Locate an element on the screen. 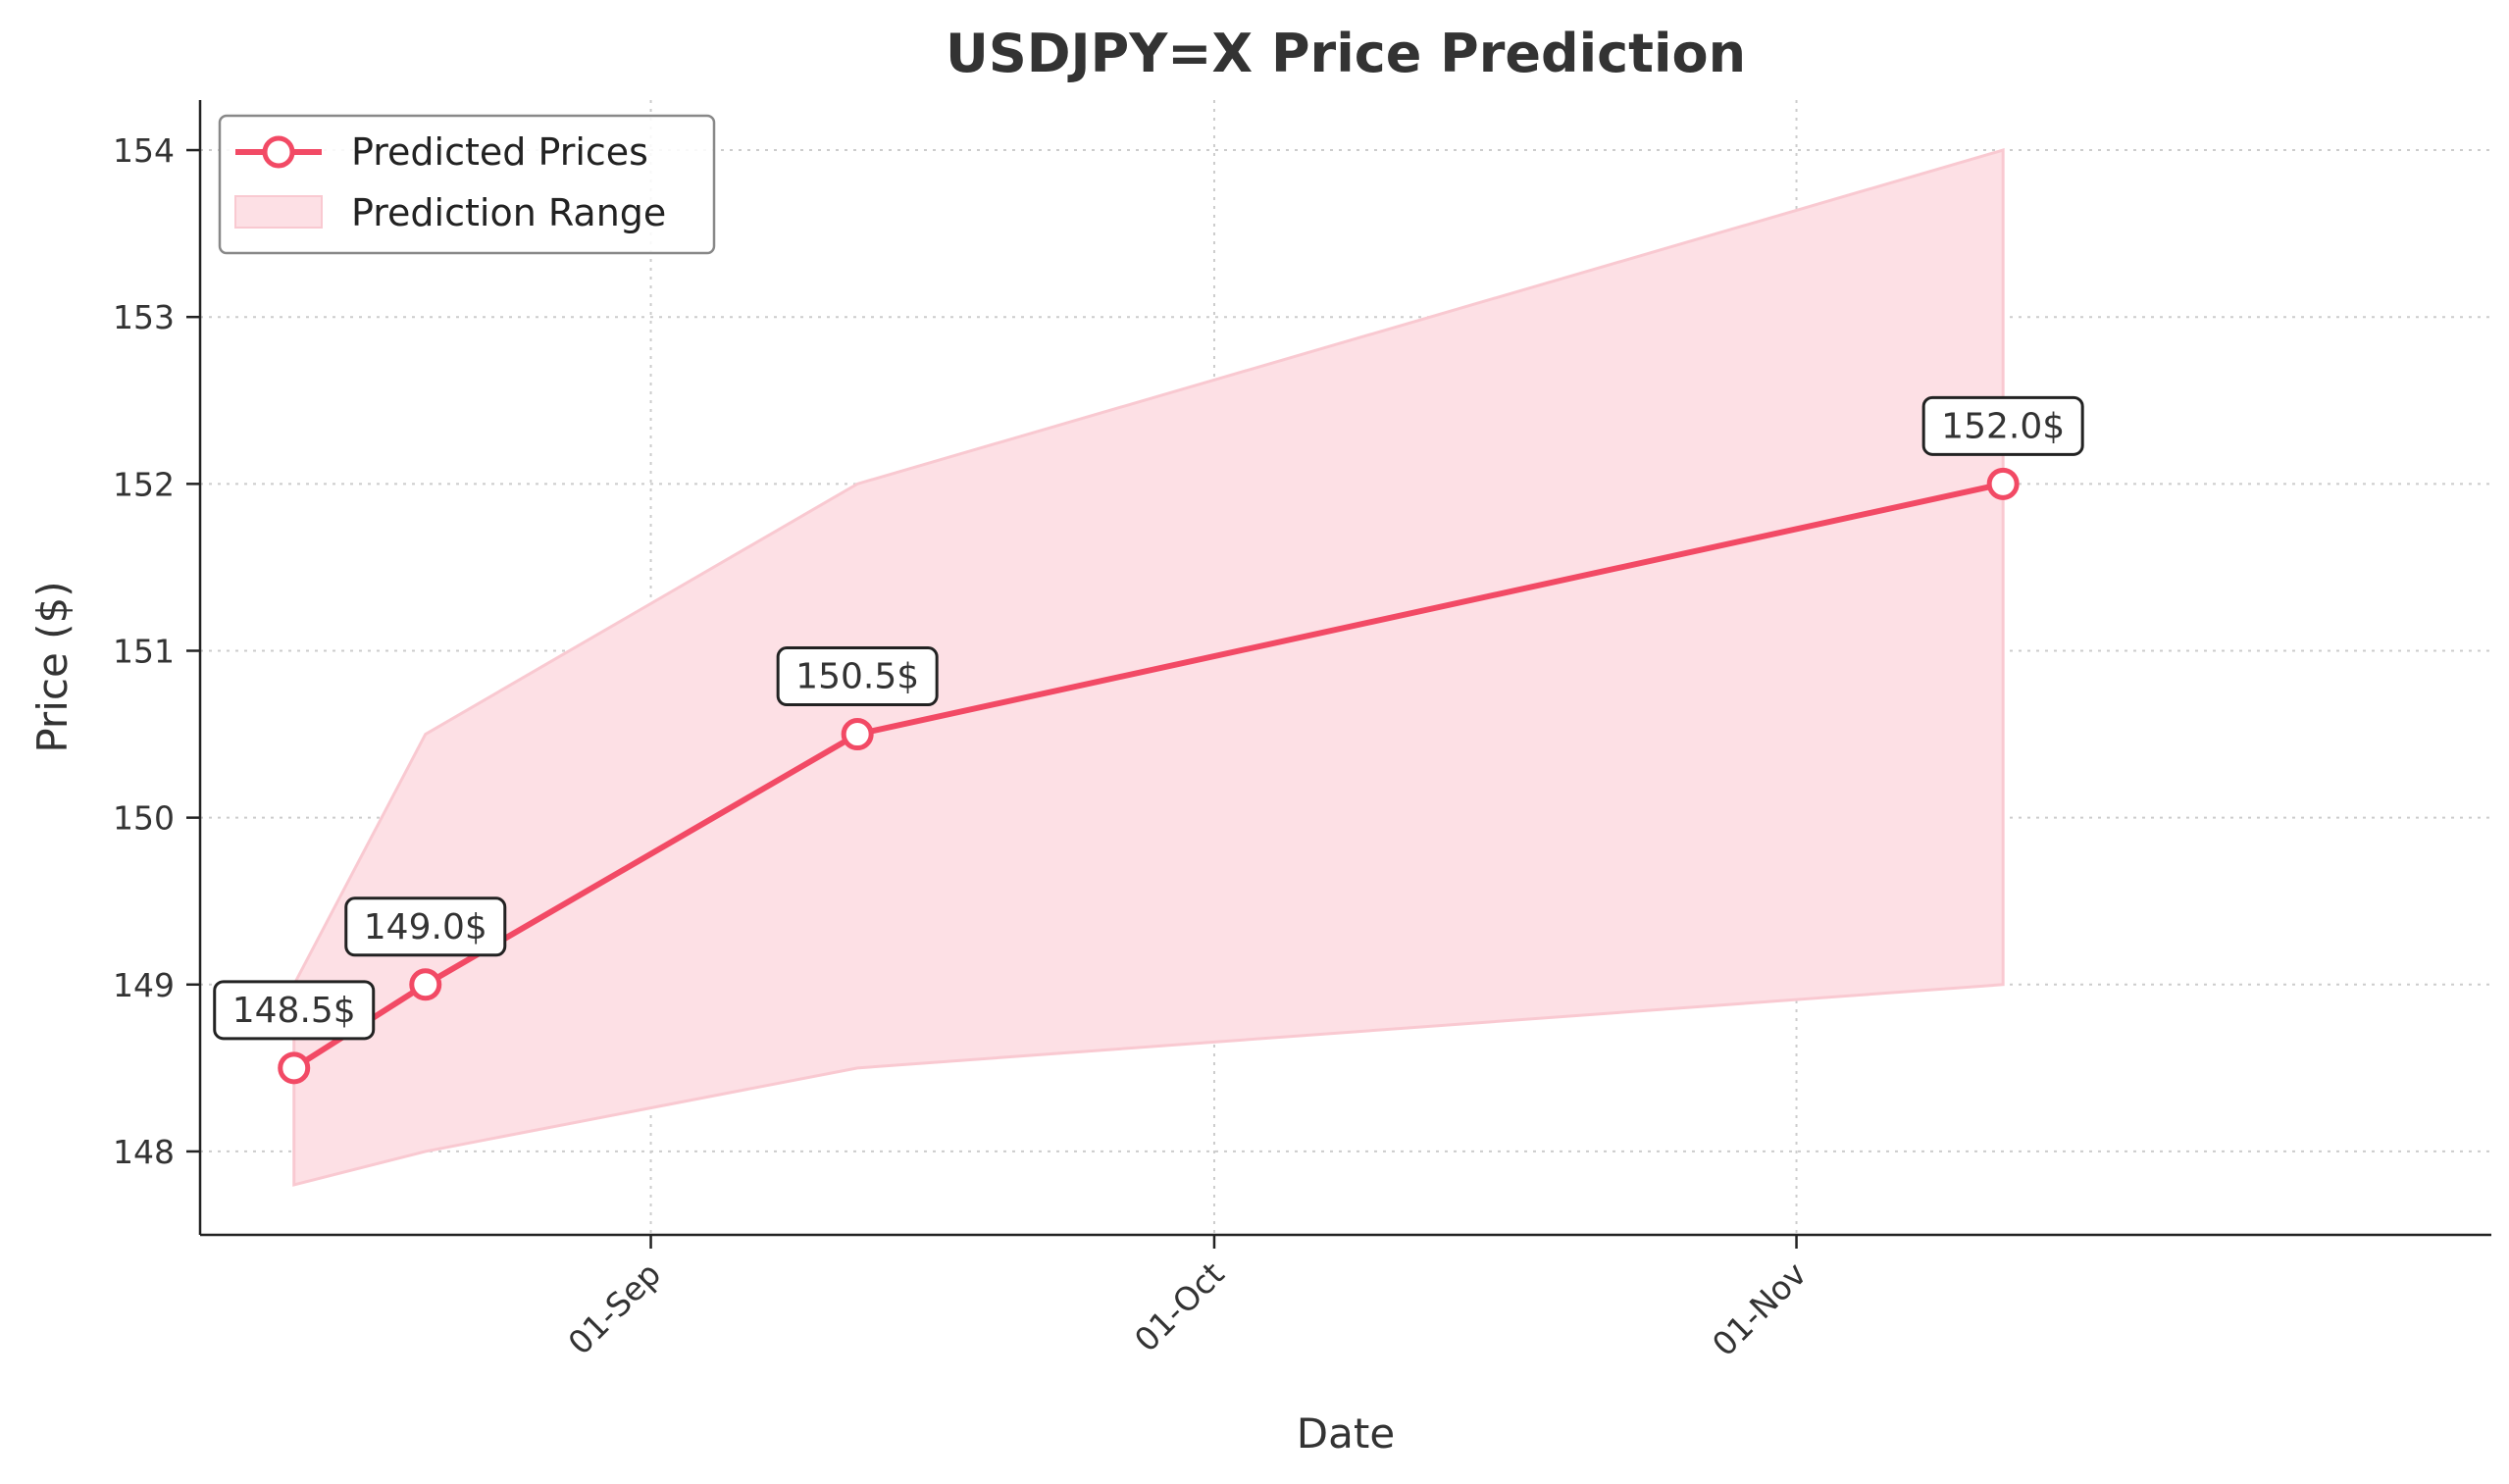 The width and height of the screenshot is (2509, 1484). x-ticks: 01-Sep 01-Oct 01-Nov is located at coordinates (1187, 1299).